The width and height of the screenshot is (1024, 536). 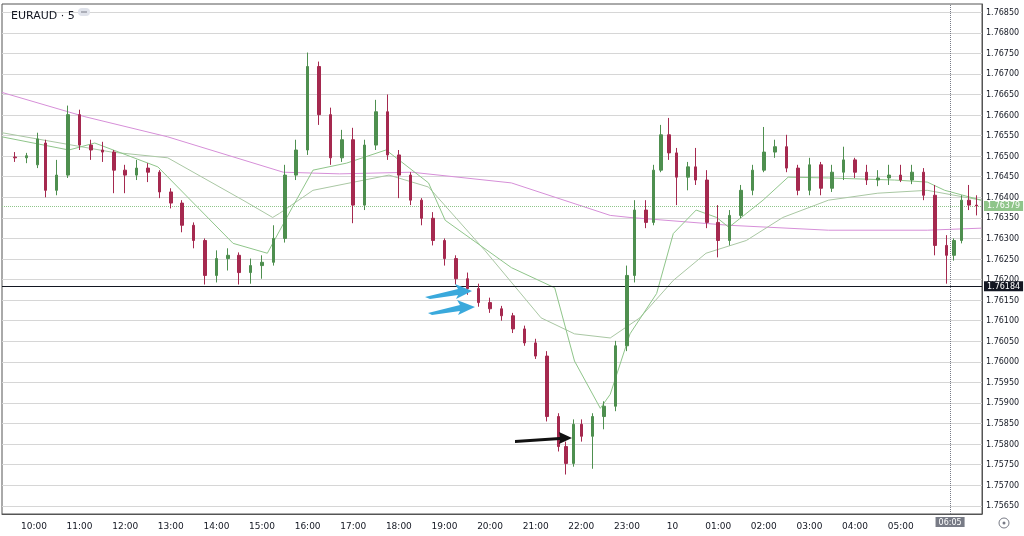 I want to click on ref-line-label: 1.76379, so click(x=1004, y=206).